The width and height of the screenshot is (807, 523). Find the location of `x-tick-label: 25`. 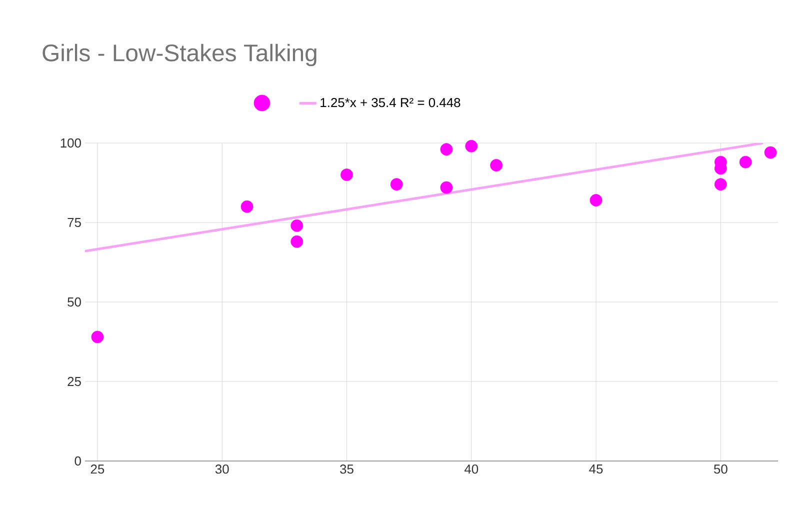

x-tick-label: 25 is located at coordinates (97, 469).